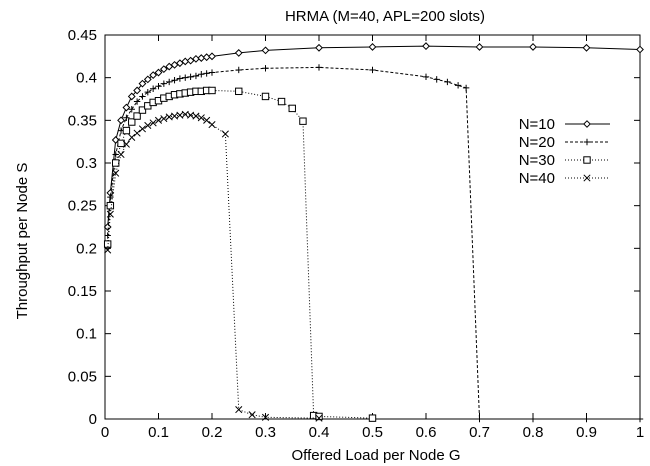 The width and height of the screenshot is (650, 466). What do you see at coordinates (86, 78) in the screenshot?
I see `y-tick-label: 0.4` at bounding box center [86, 78].